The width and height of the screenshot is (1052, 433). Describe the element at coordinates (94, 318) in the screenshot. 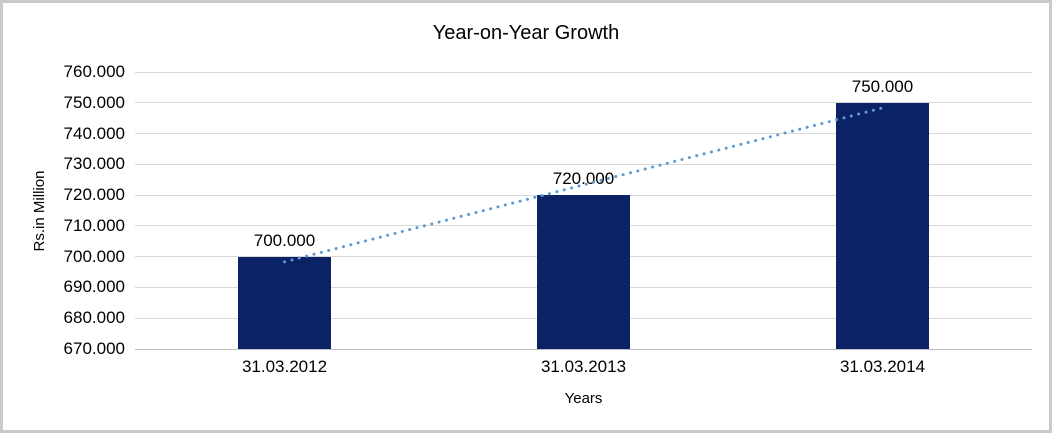

I see `y-tick-label: 680.000` at that location.